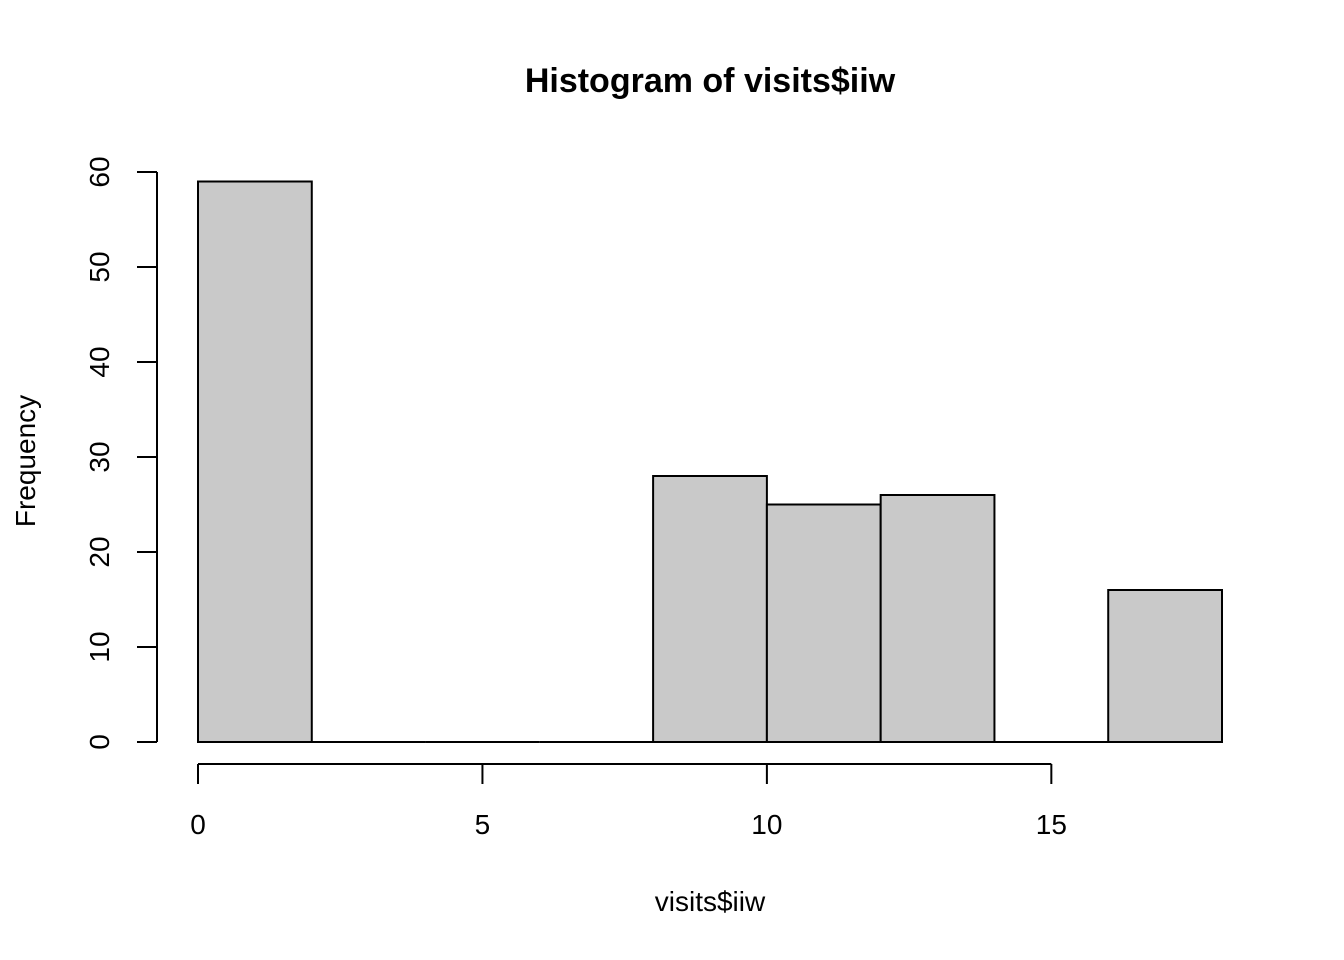  Describe the element at coordinates (99, 646) in the screenshot. I see `y-tick-label-10: 10` at that location.